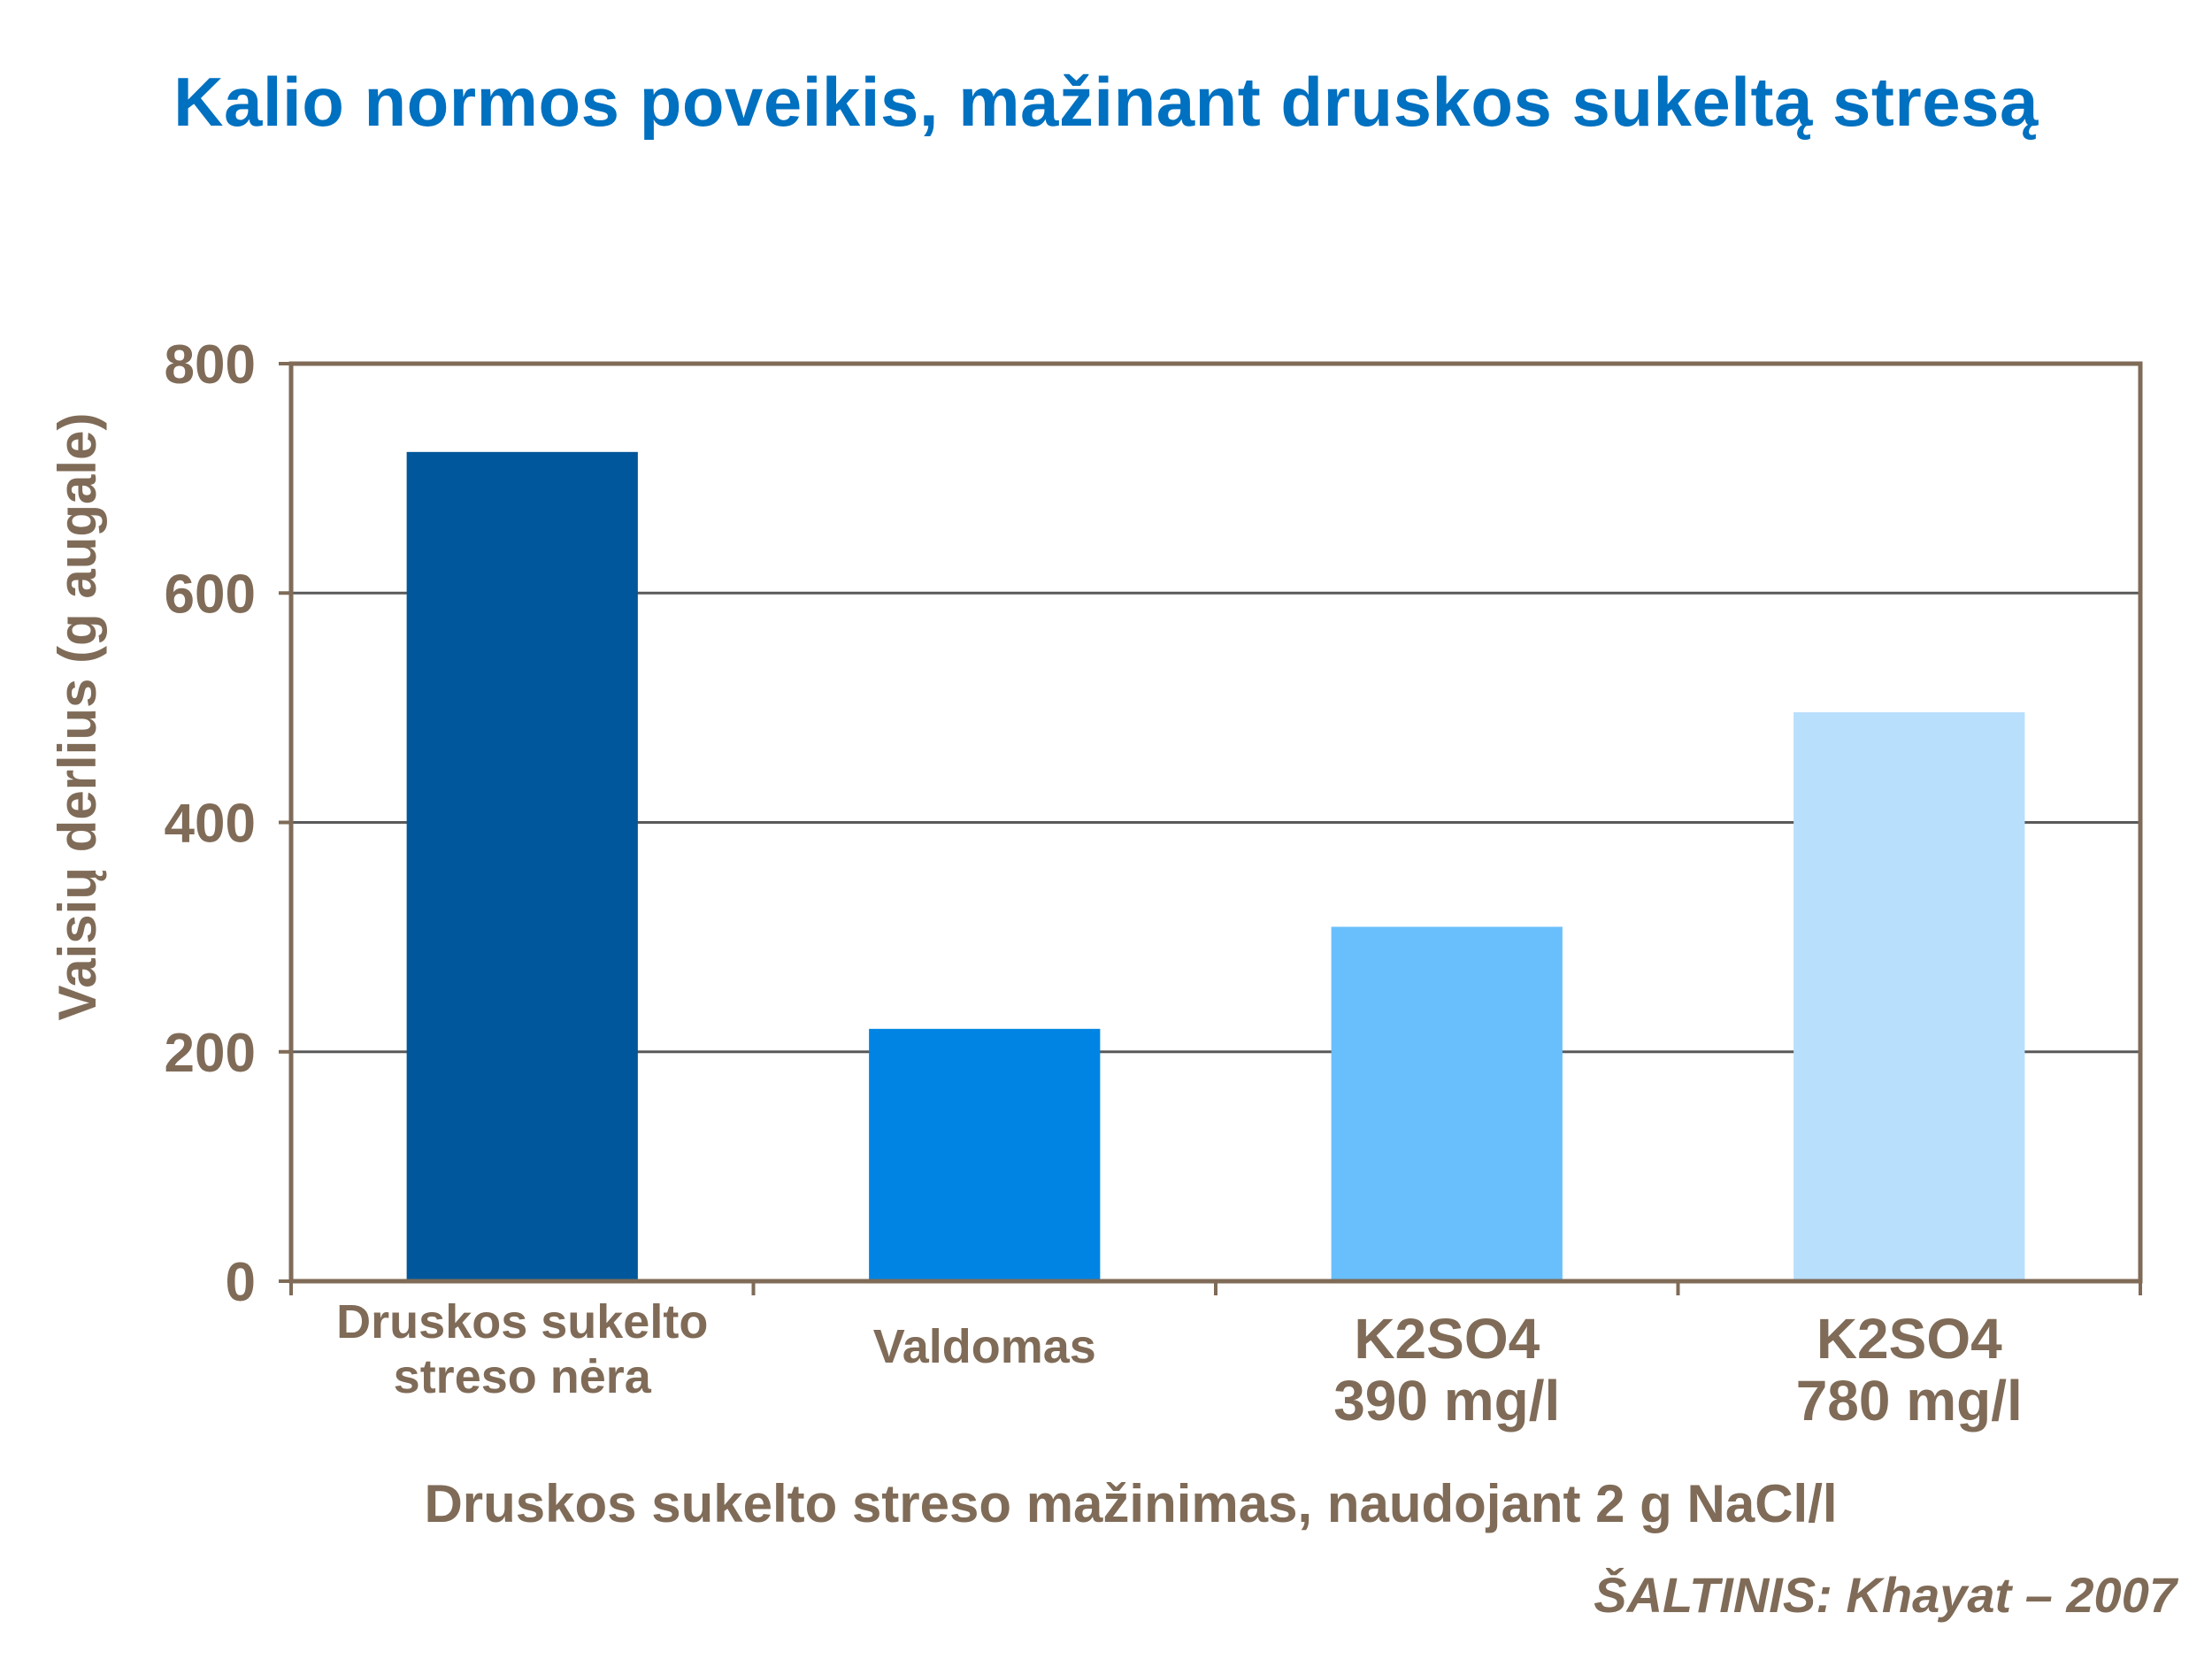 Image resolution: width=2212 pixels, height=1659 pixels. Describe the element at coordinates (241, 1282) in the screenshot. I see `y-tick-label: 0` at that location.